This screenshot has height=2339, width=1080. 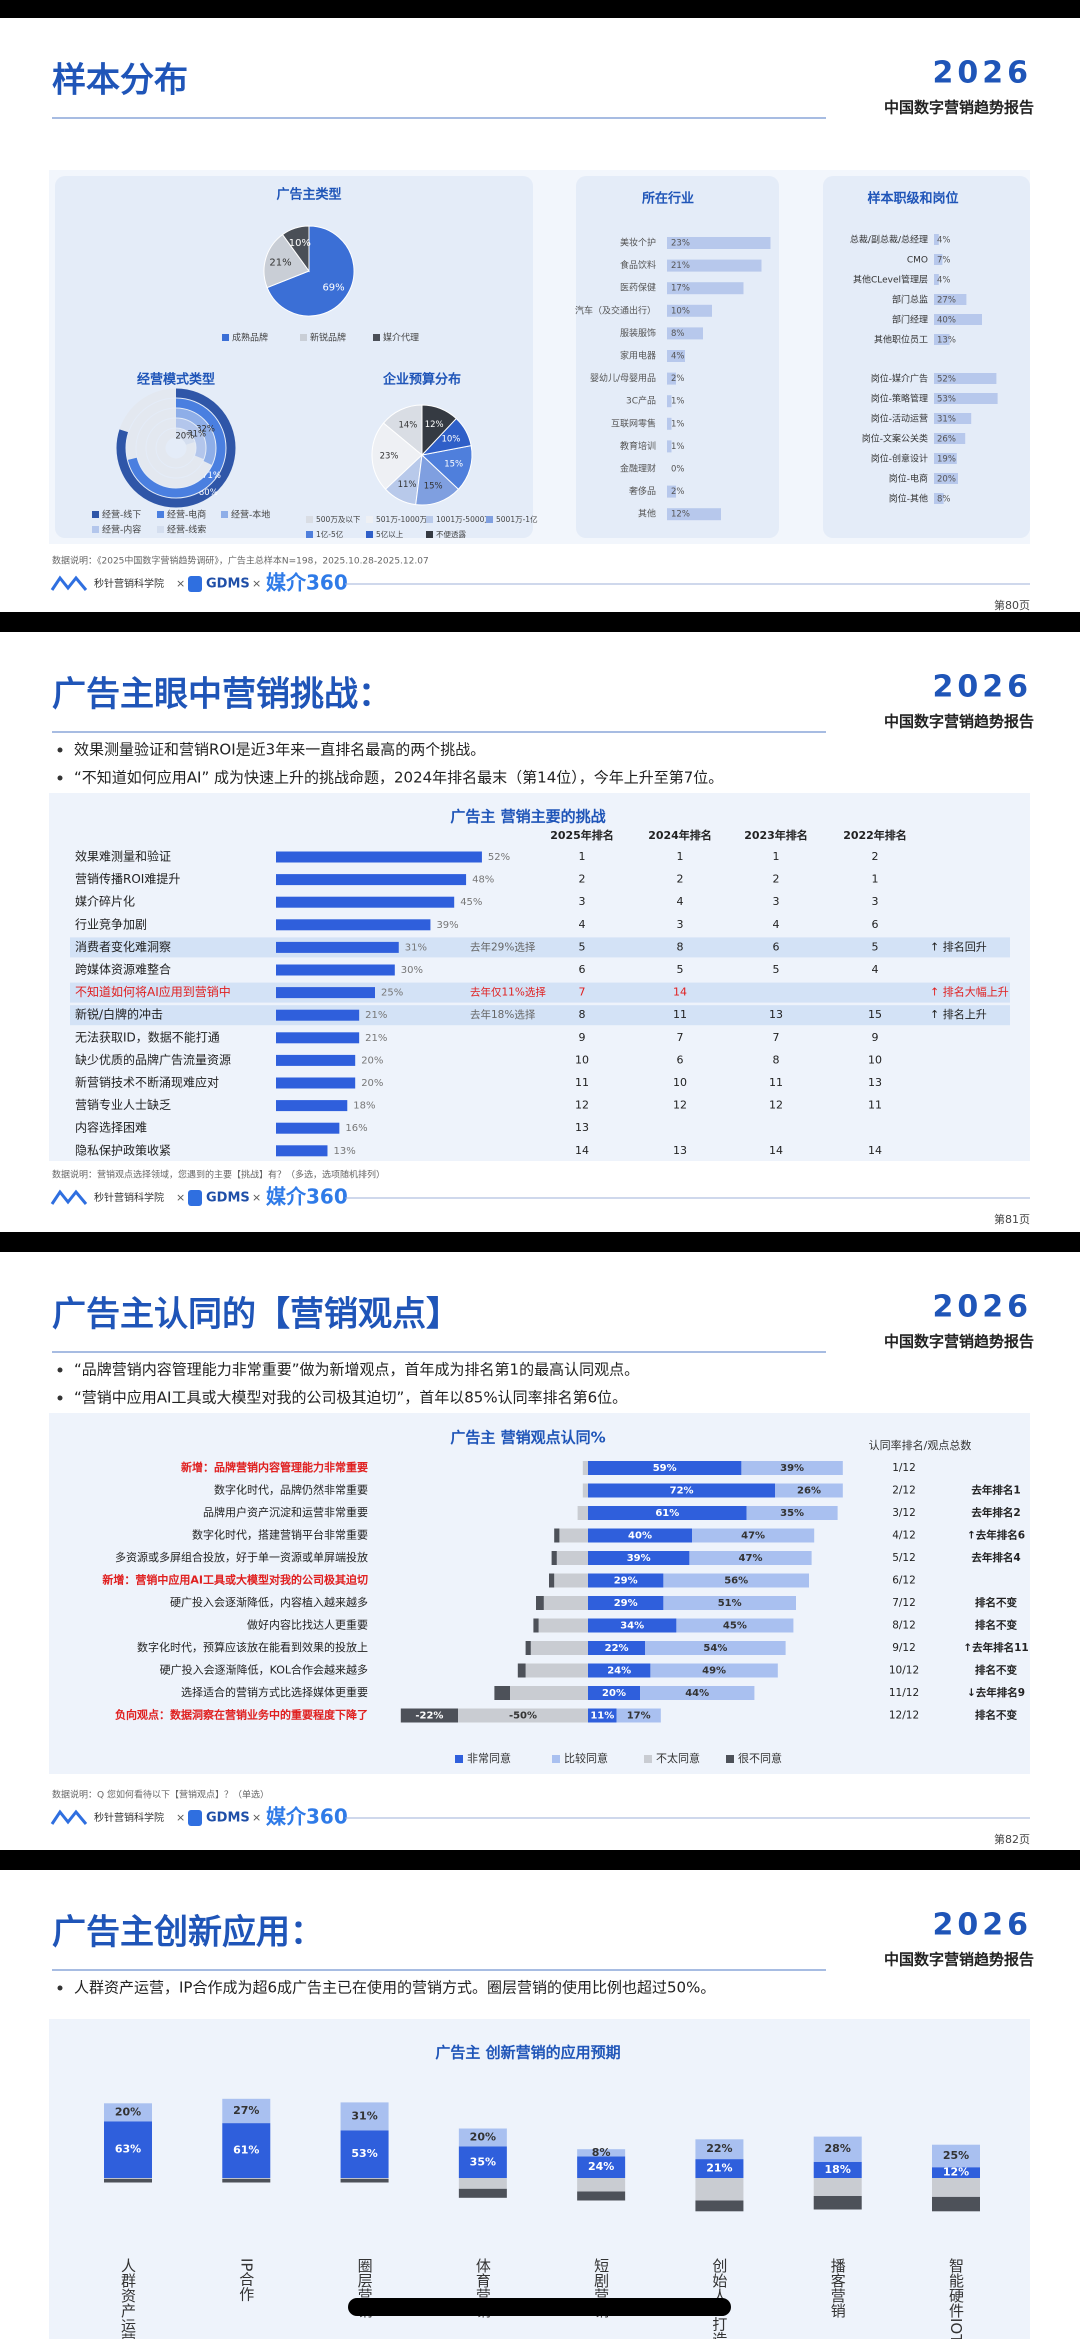 What do you see at coordinates (904, 1693) in the screenshot?
I see `rank-label: 11/12` at bounding box center [904, 1693].